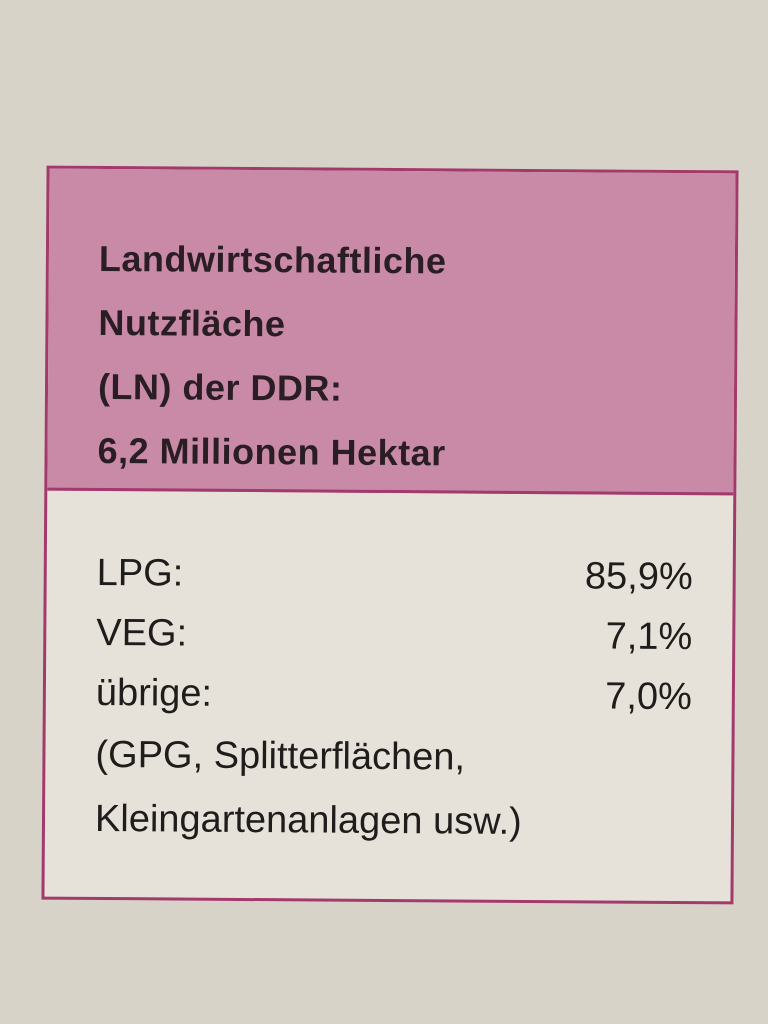 This screenshot has height=1024, width=768. I want to click on row: übrige: 7,0%, so click(394, 695).